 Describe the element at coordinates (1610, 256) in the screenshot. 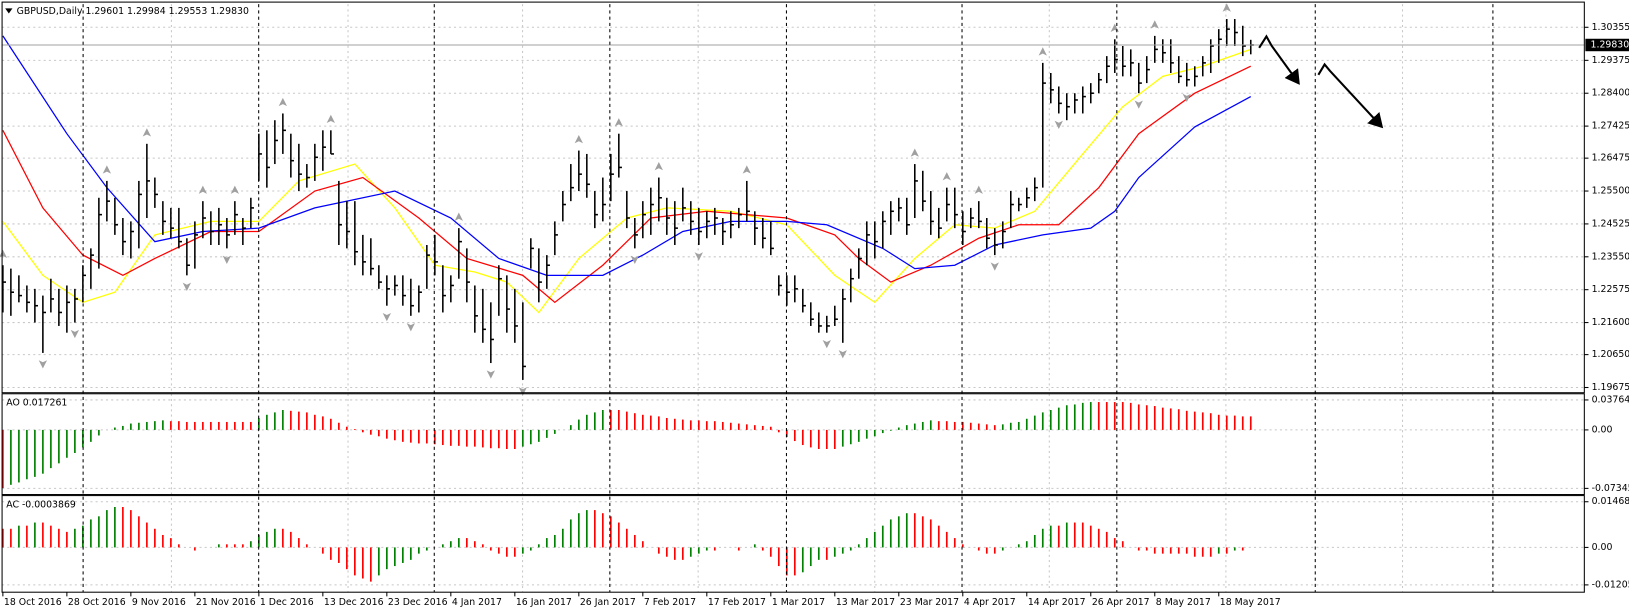

I see `y-tick-label: 1.23550` at that location.